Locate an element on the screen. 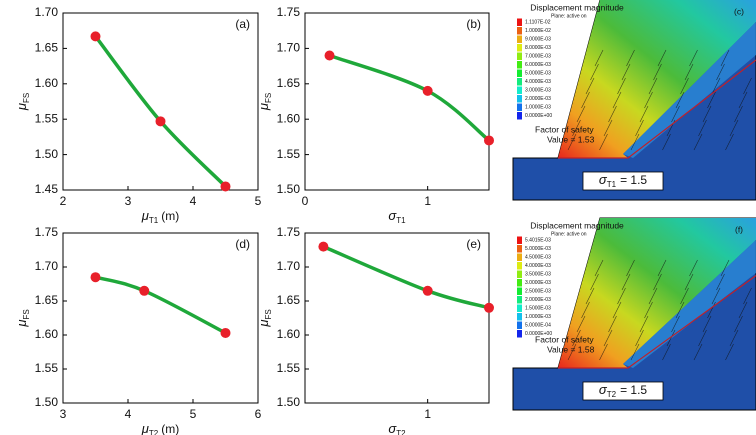  panel-label: (a) is located at coordinates (242, 24).